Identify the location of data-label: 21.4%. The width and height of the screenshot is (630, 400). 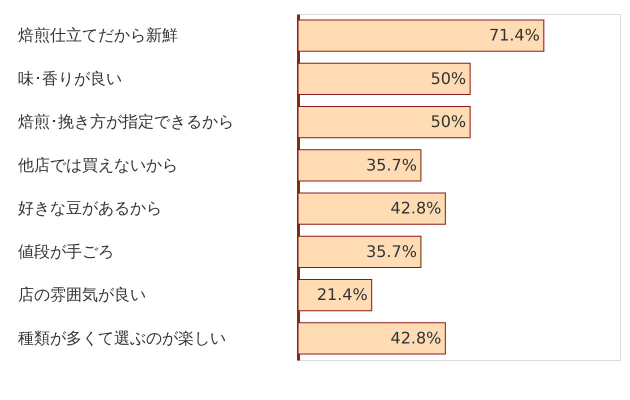
(342, 294).